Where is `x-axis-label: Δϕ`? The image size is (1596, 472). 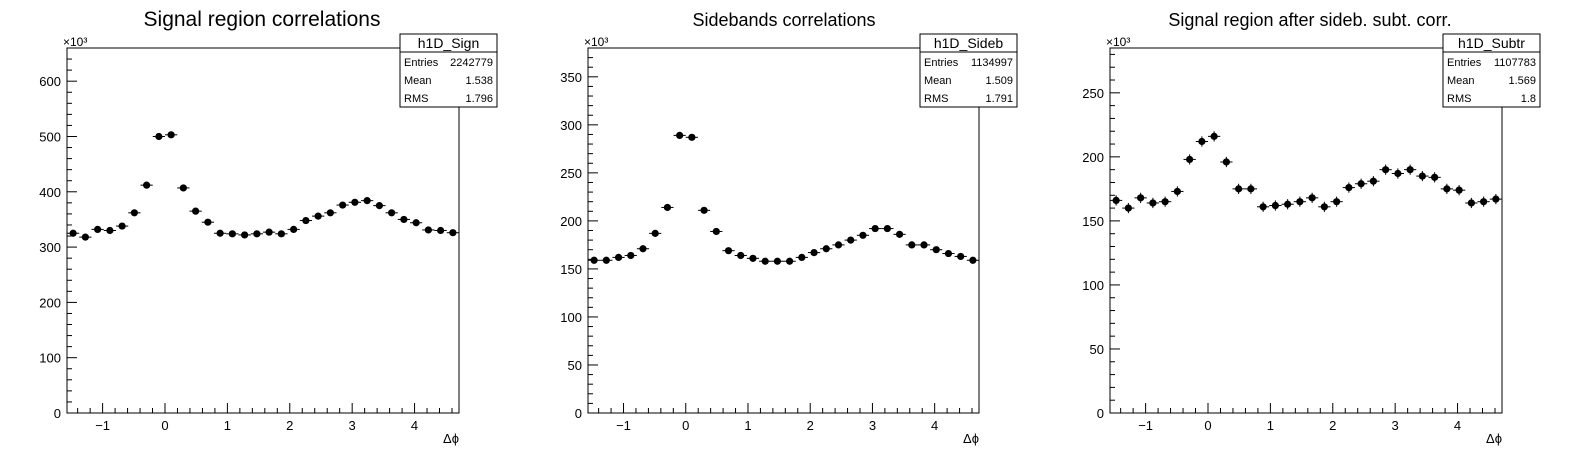
x-axis-label: Δϕ is located at coordinates (971, 438).